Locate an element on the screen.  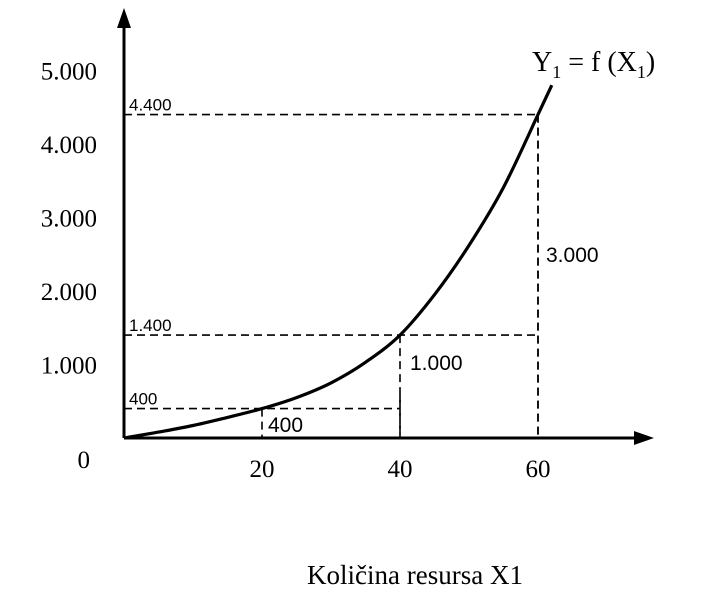
increment-labels: 400 1.000 3.000 is located at coordinates (433, 340).